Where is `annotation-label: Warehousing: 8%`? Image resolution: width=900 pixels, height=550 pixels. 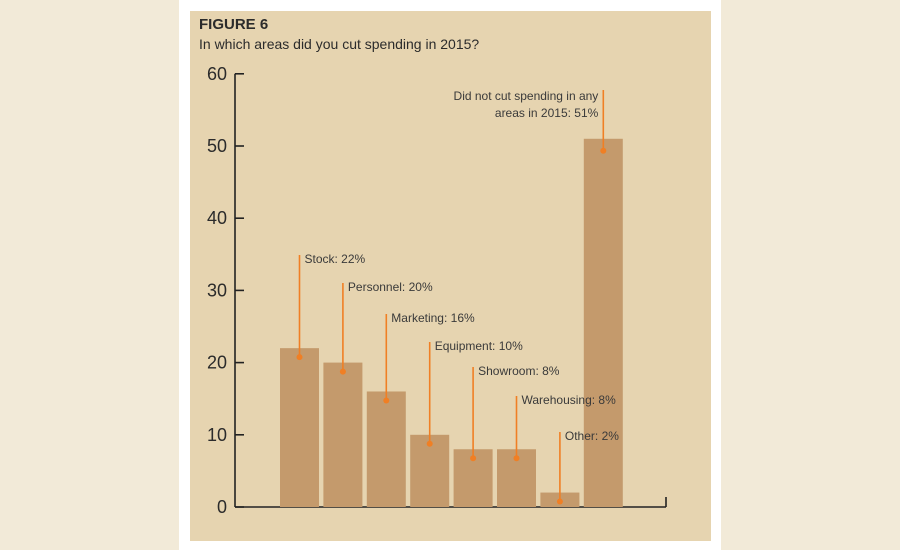
annotation-label: Warehousing: 8% is located at coordinates (569, 400).